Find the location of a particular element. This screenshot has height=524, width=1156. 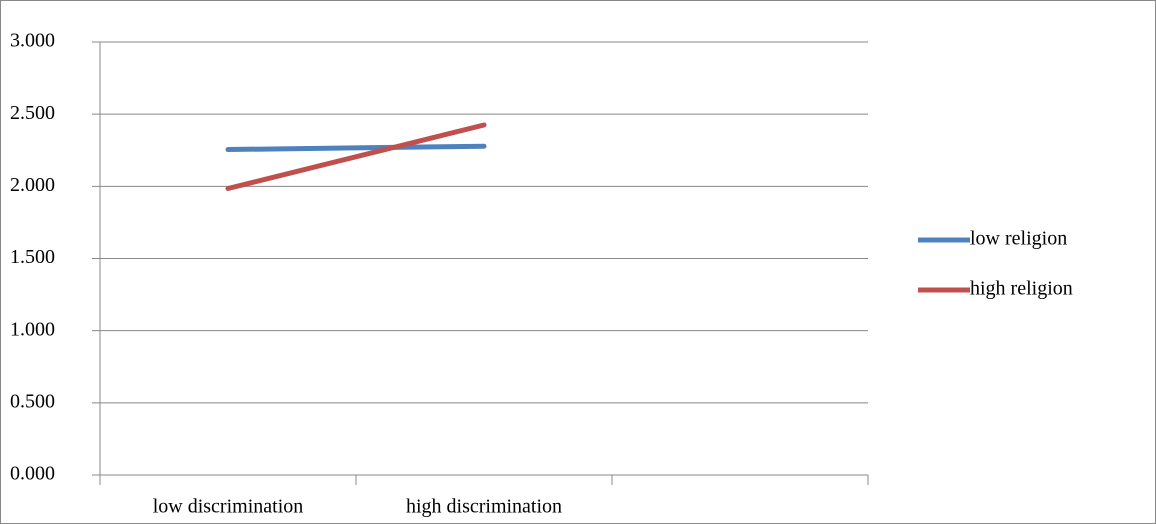

x-tick-label: low discrimination is located at coordinates (228, 507).